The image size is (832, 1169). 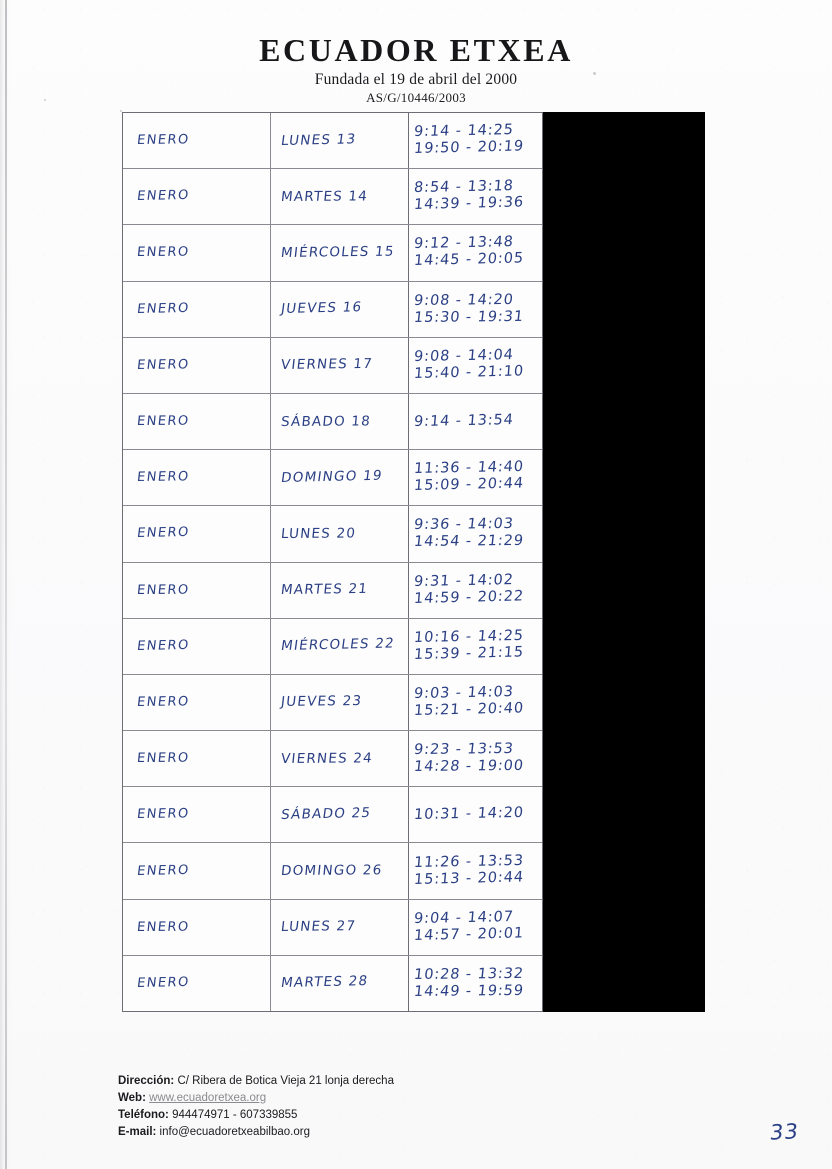 I want to click on table-row: ENERO MARTES 28 10:28 - 13:32 14:49 - 19:59, so click(x=332, y=983).